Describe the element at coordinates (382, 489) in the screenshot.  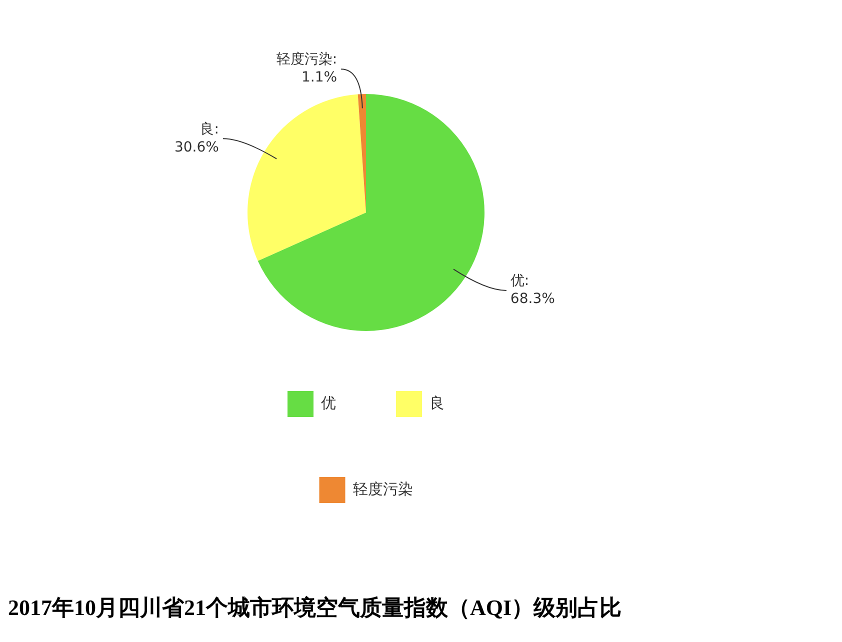
I see `legend-label: 轻度污染` at that location.